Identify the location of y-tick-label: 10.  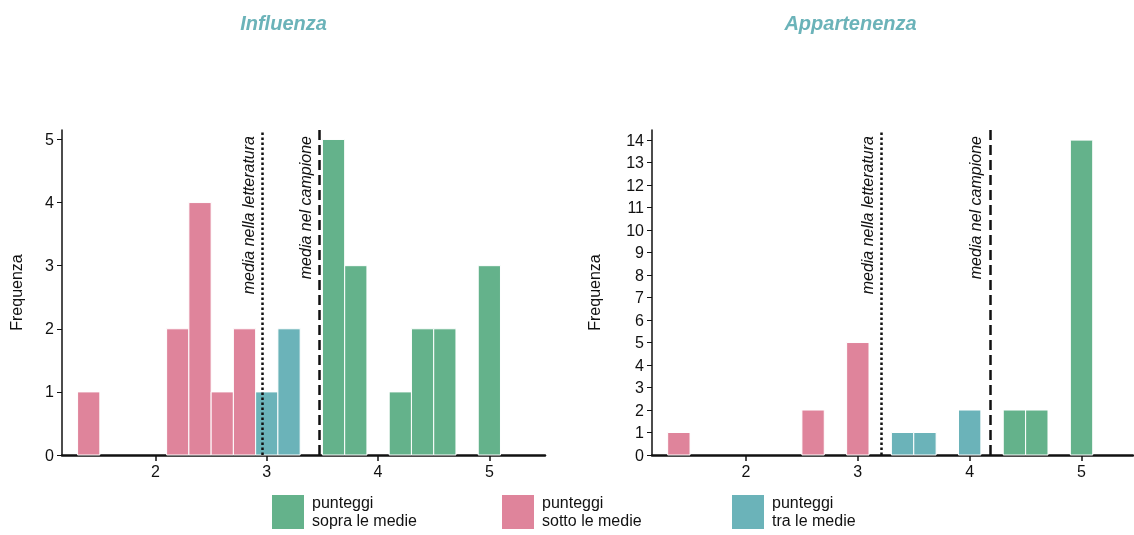
(635, 230).